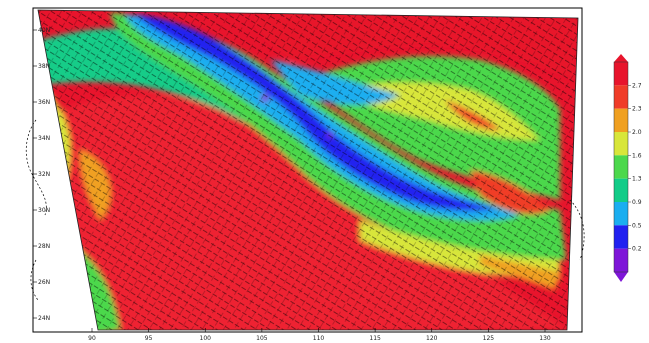 The width and height of the screenshot is (649, 343). I want to click on x-tick-label: 100, so click(206, 338).